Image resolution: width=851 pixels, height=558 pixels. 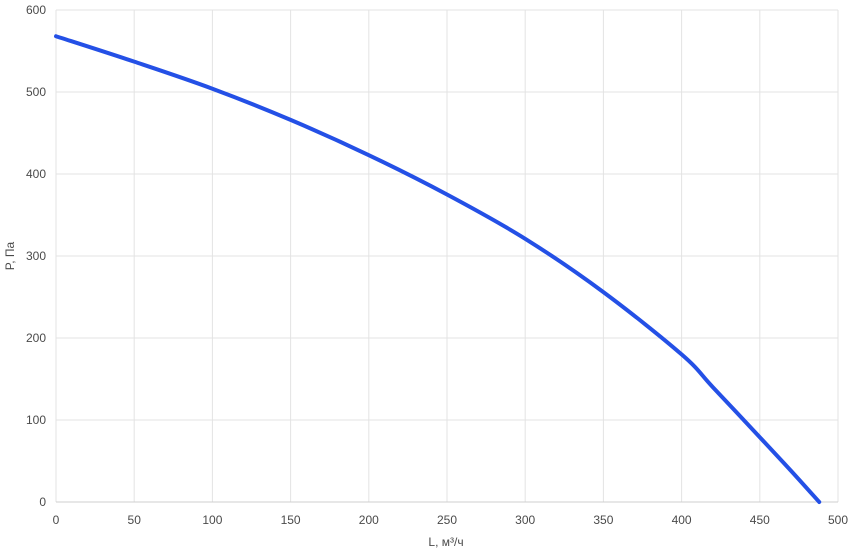 What do you see at coordinates (36, 256) in the screenshot?
I see `y-tick-label: 300` at bounding box center [36, 256].